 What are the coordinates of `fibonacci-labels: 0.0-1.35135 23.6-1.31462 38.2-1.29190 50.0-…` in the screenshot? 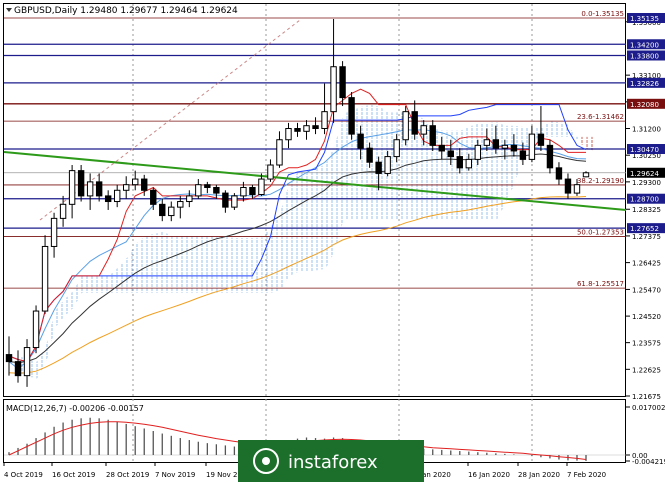 It's located at (600, 149).